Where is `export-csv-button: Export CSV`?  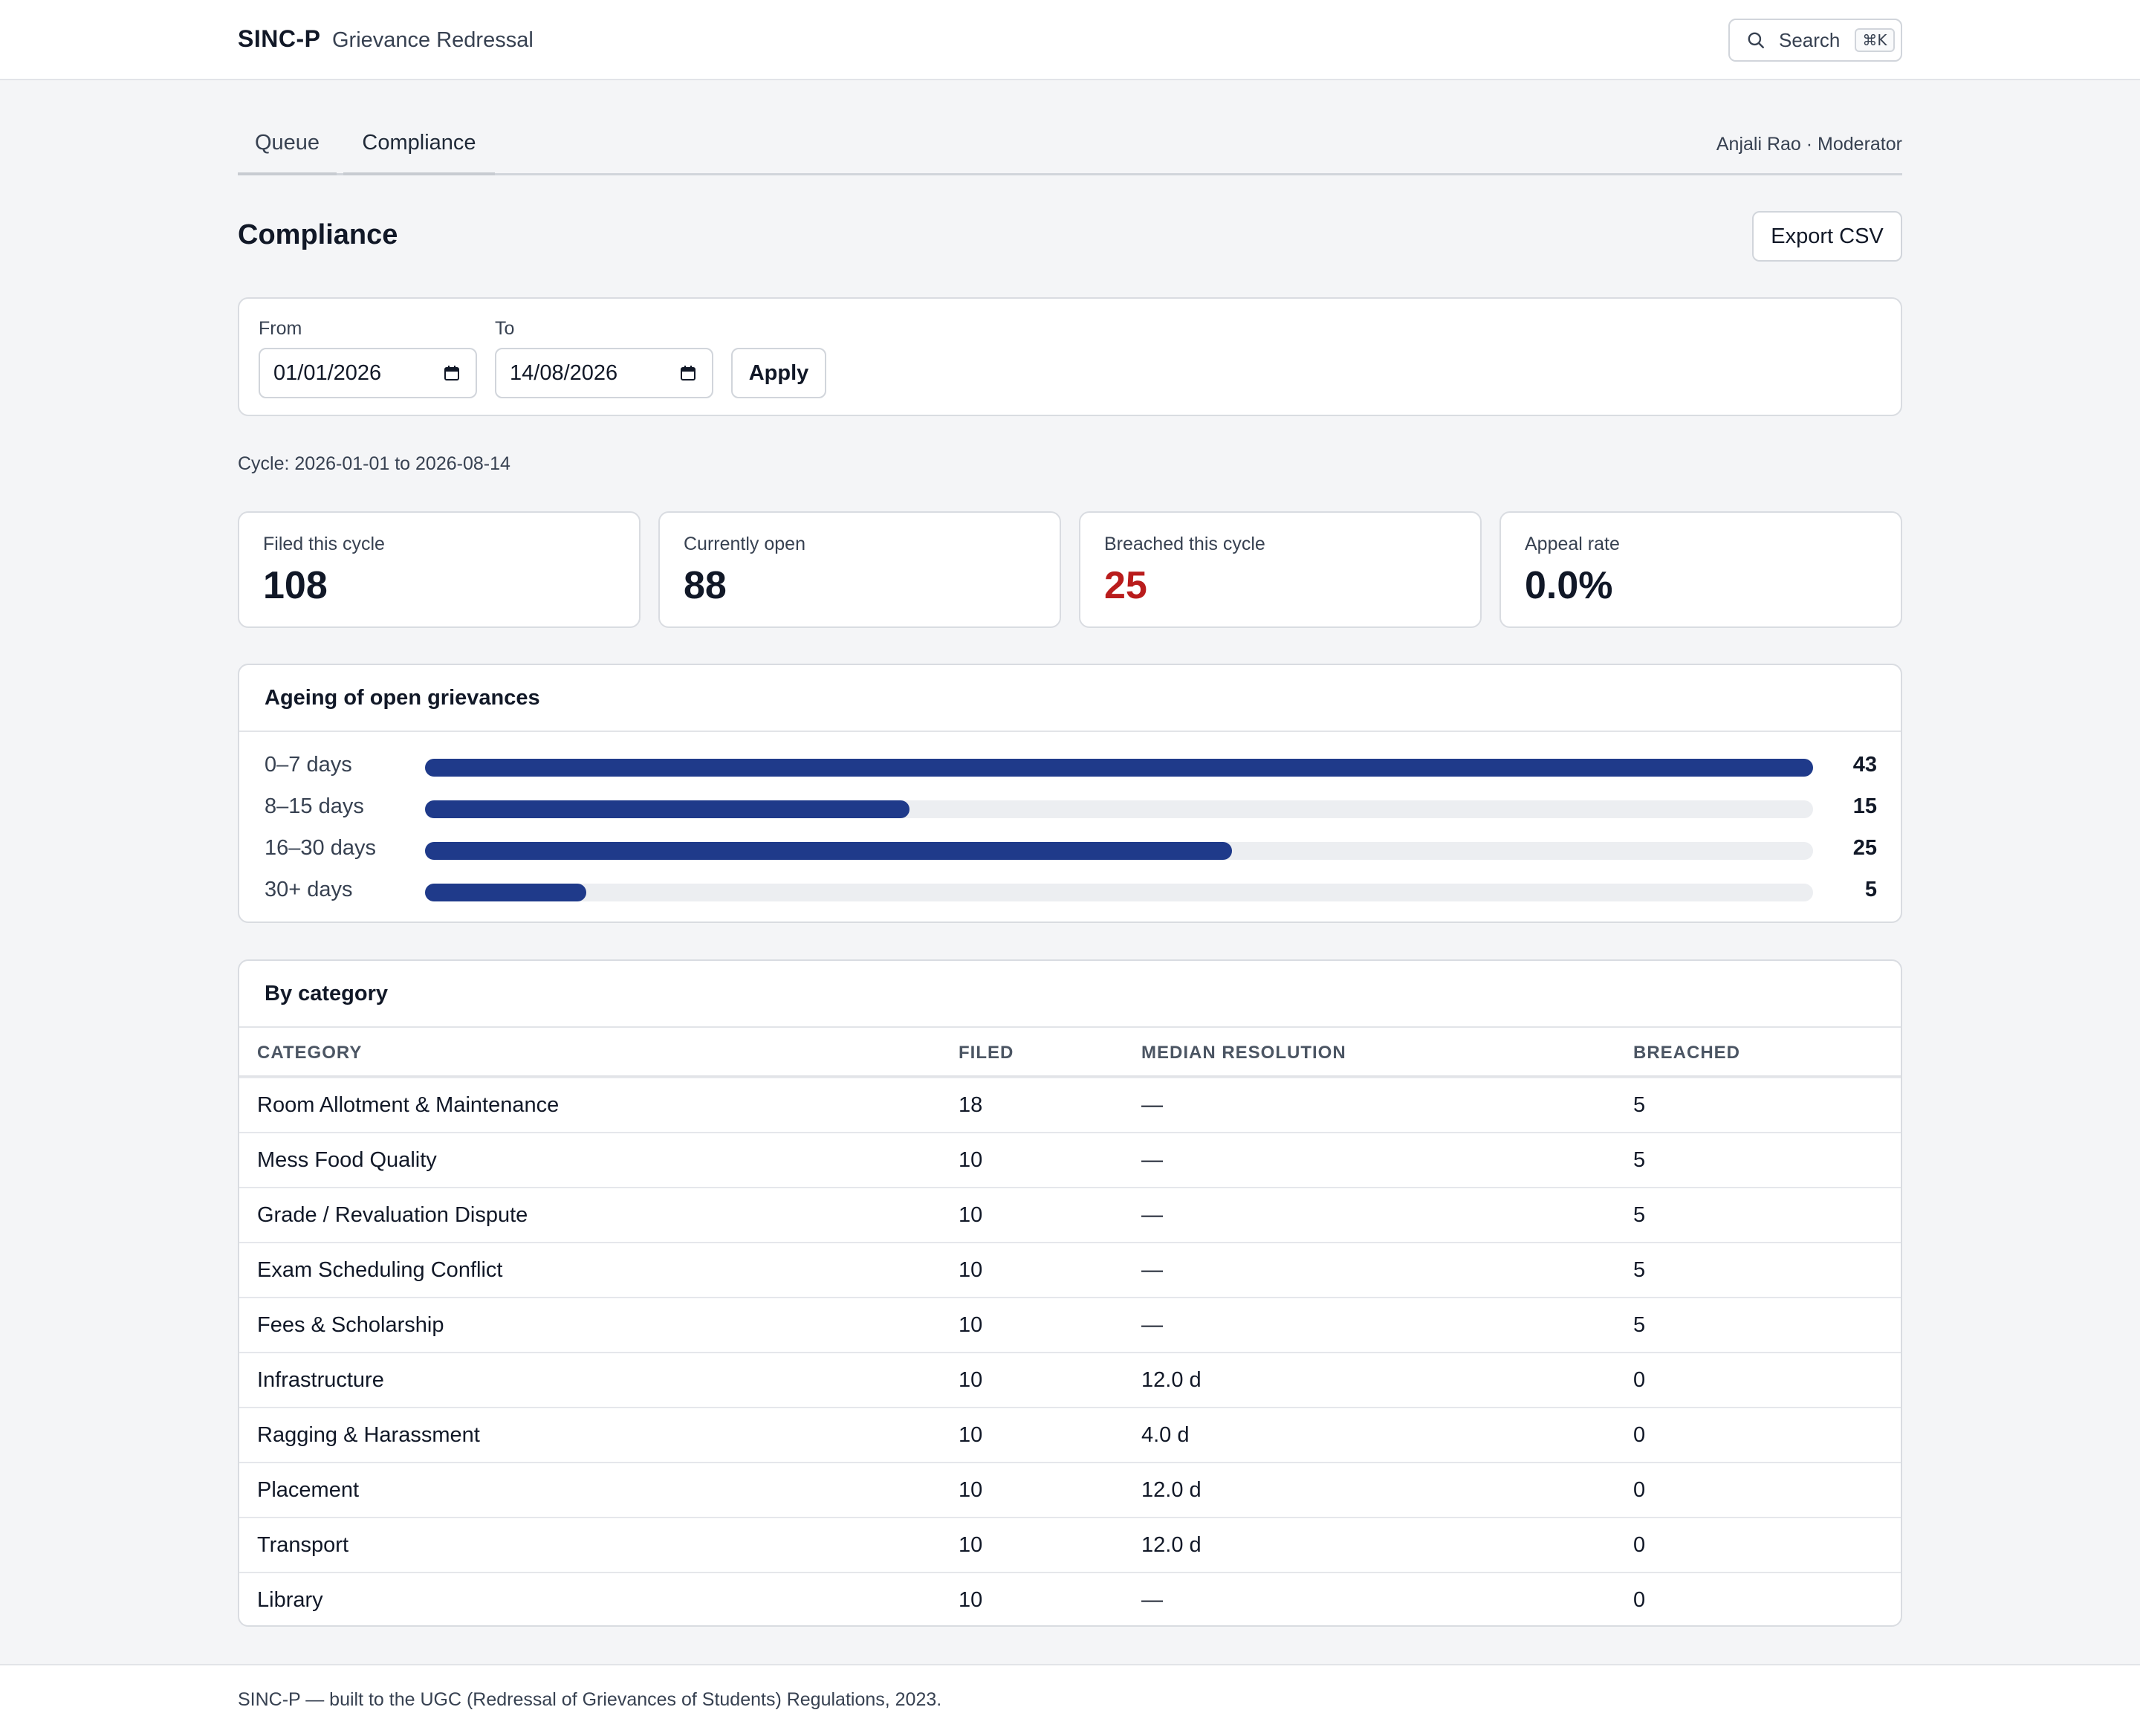 export-csv-button: Export CSV is located at coordinates (1827, 236).